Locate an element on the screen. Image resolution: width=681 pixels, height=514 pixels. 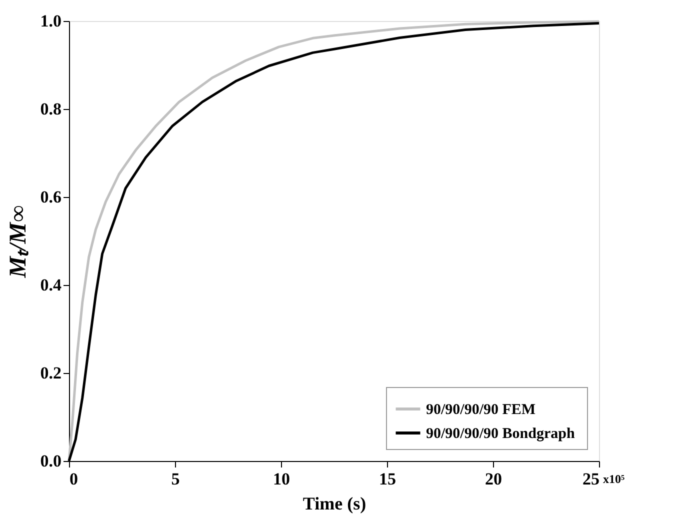
x-tick-label: 20 is located at coordinates (493, 479).